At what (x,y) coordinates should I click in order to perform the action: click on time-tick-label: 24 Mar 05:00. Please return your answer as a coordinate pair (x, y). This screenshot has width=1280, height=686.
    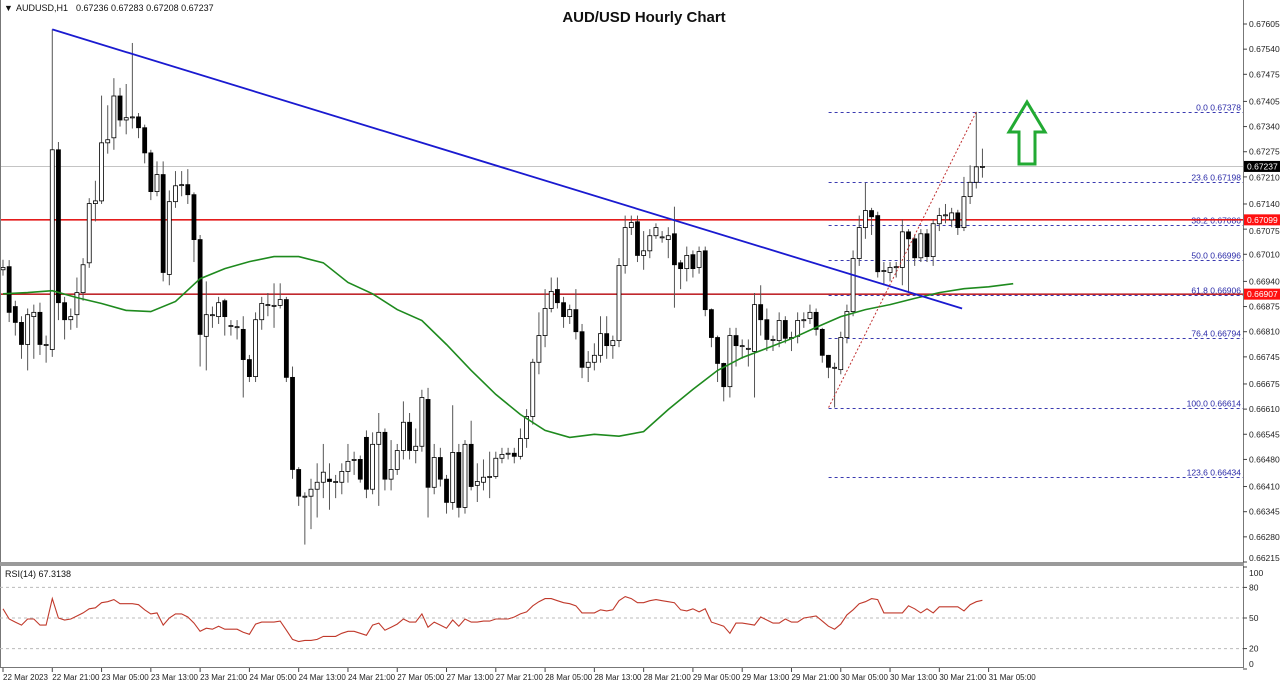
    Looking at the image, I should click on (273, 677).